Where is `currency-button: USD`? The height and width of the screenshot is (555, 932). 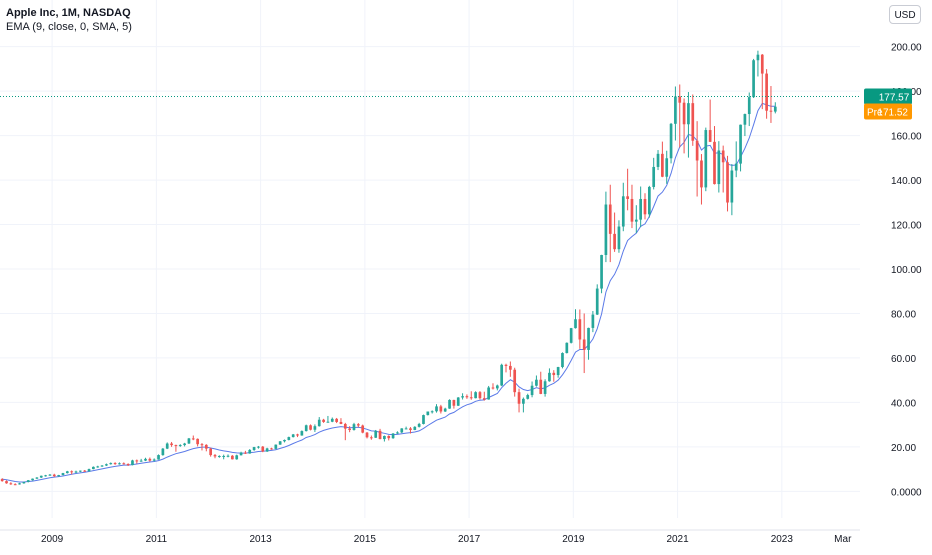 currency-button: USD is located at coordinates (905, 14).